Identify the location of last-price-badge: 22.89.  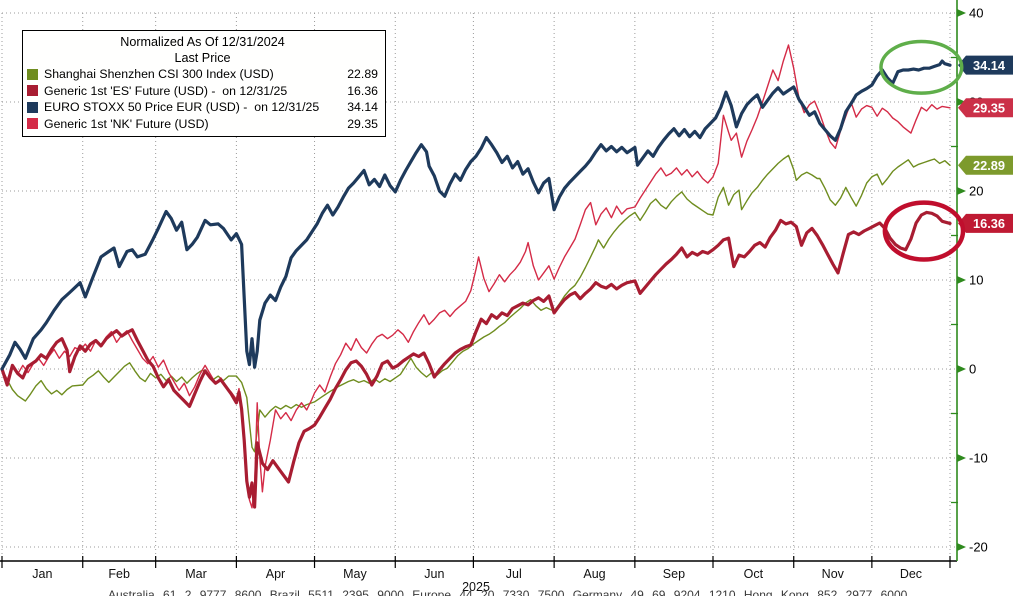
(985, 165).